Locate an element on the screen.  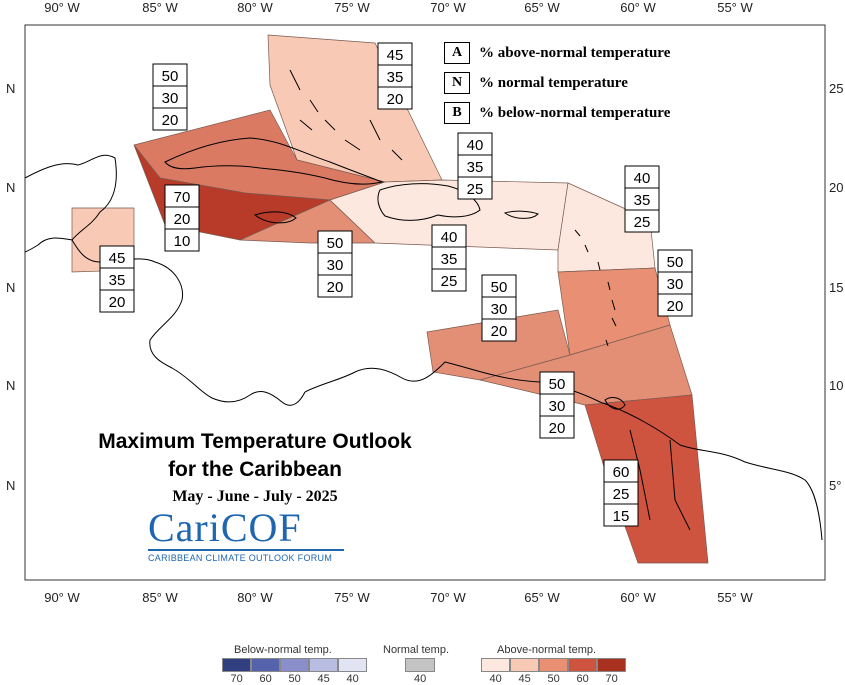
map-title-line2: for the Caribbean is located at coordinates (255, 469).